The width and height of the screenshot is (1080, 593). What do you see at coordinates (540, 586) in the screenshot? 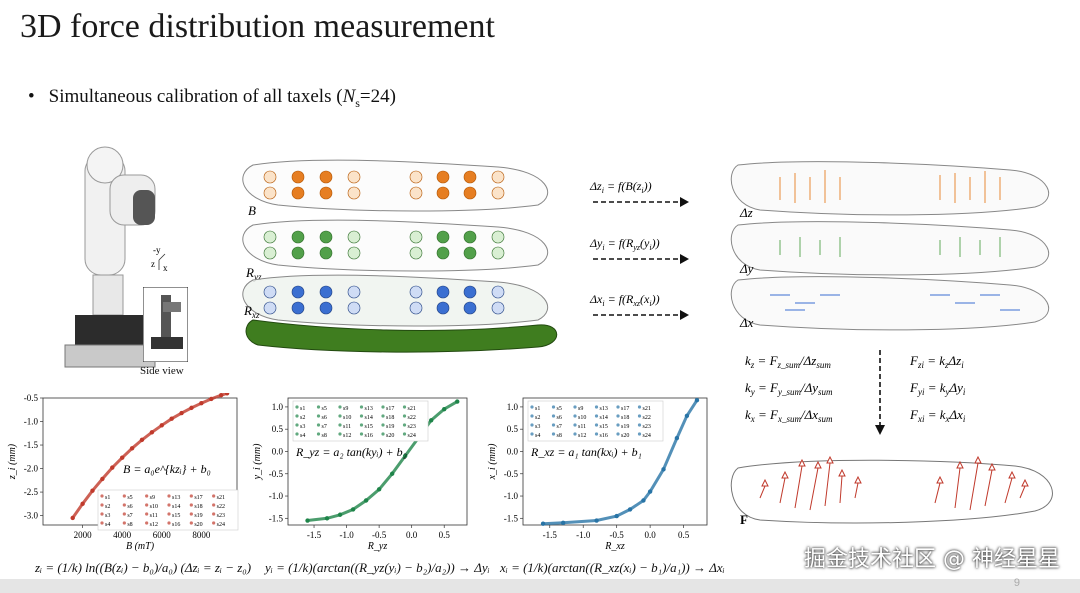
I see `bottom-strip` at bounding box center [540, 586].